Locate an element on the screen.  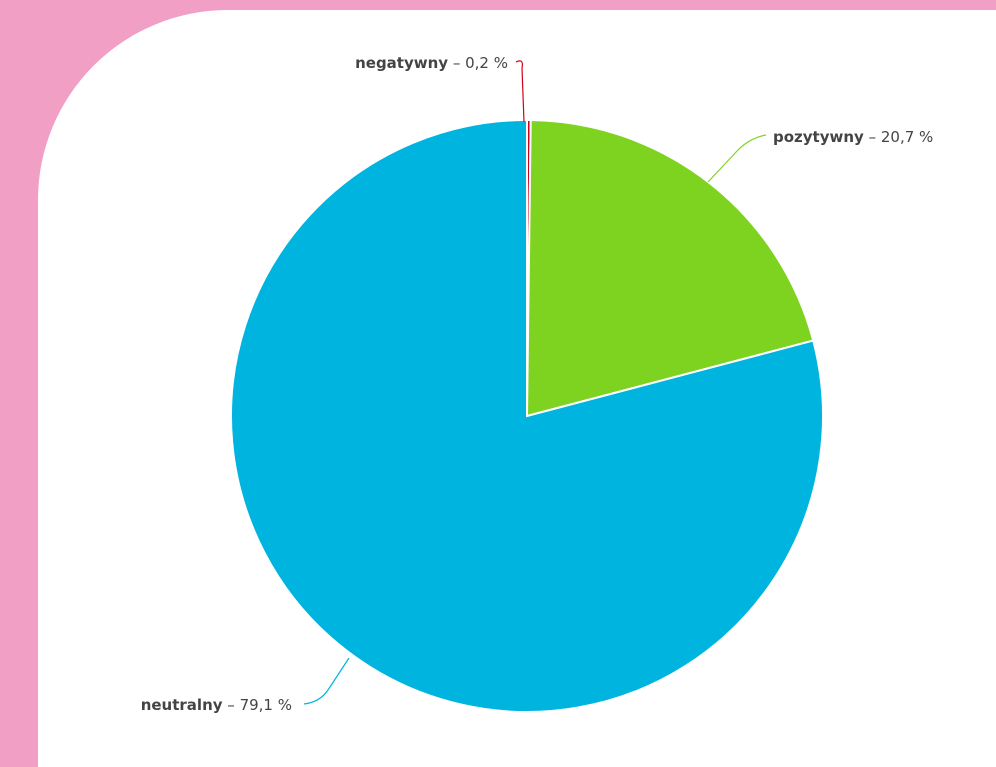
pie-slice-pozytywny is located at coordinates (670, 268).